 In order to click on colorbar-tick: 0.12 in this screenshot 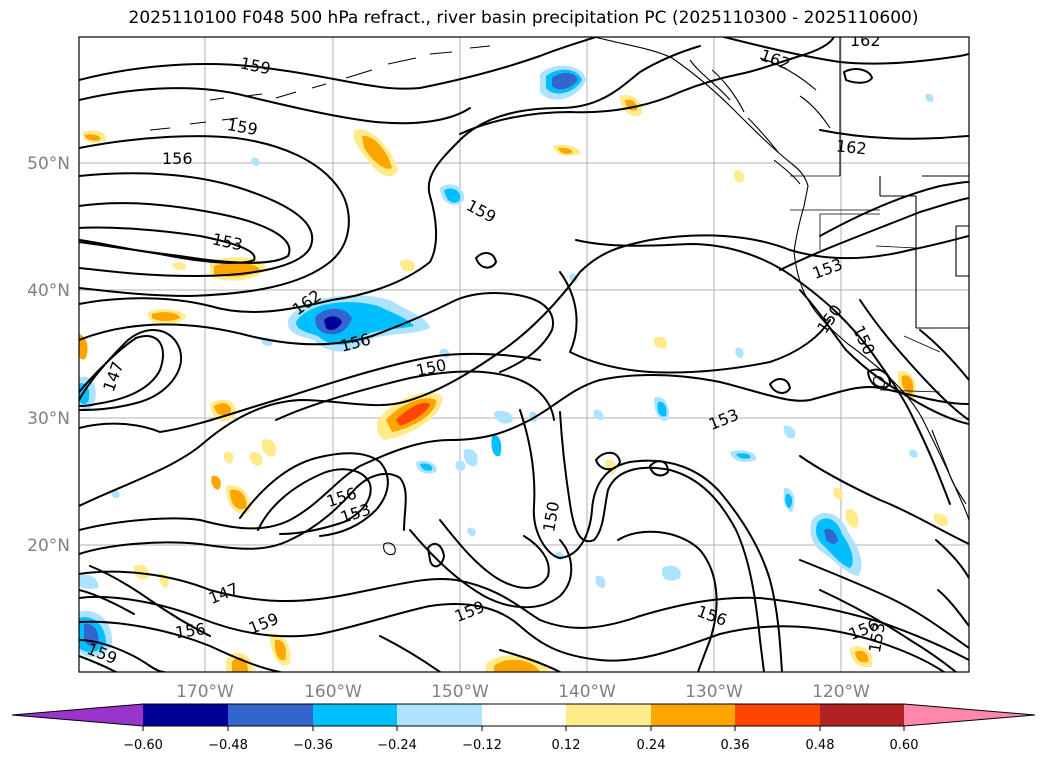, I will do `click(566, 745)`.